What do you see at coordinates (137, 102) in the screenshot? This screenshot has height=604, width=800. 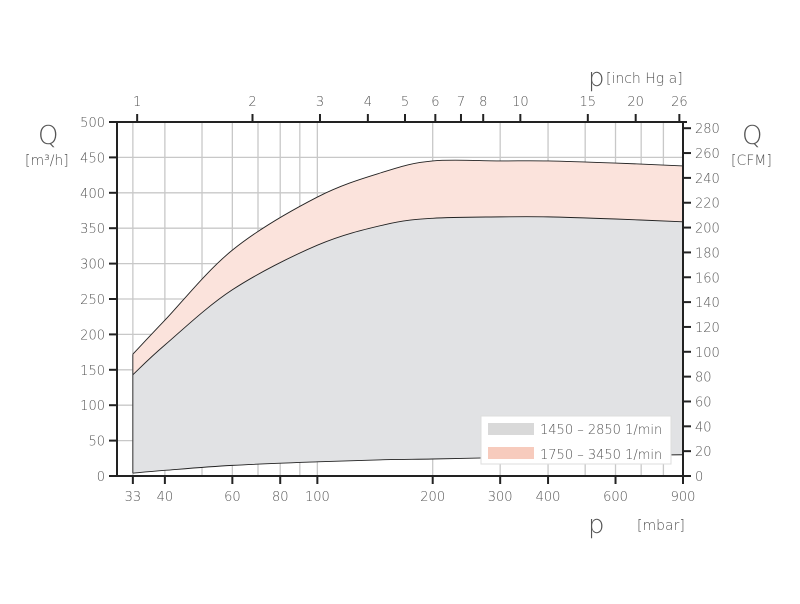 I see `x2-tick-label: 1` at bounding box center [137, 102].